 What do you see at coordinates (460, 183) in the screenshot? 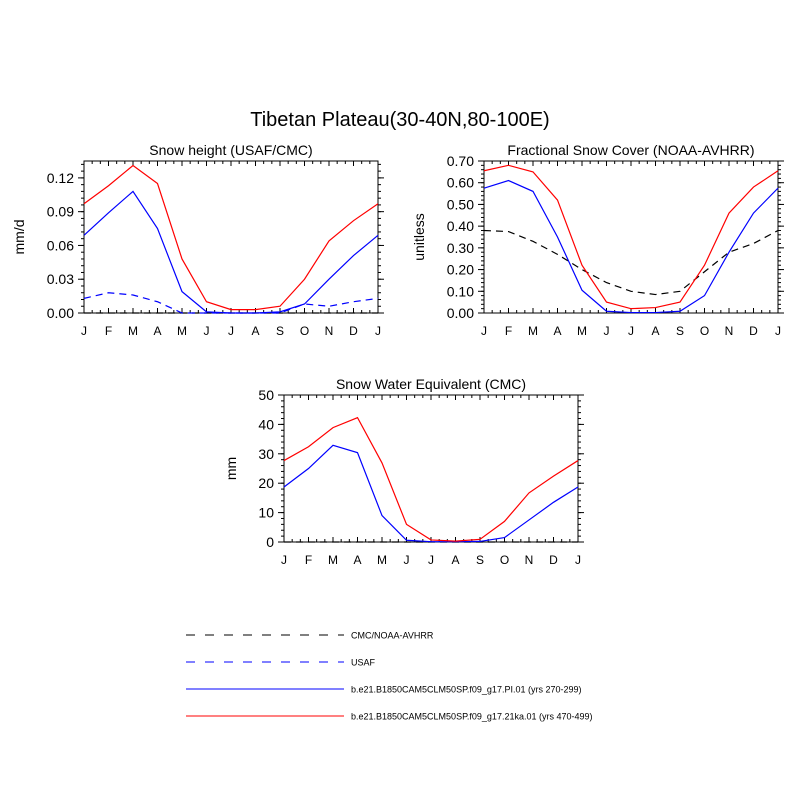
I see `y-tick-label: 0.60` at bounding box center [460, 183].